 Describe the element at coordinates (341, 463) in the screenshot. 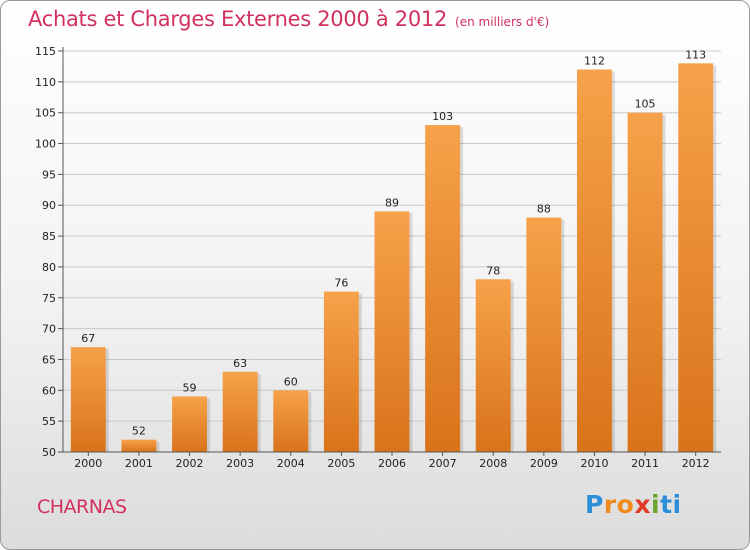

I see `x-tick-label: 2005` at that location.